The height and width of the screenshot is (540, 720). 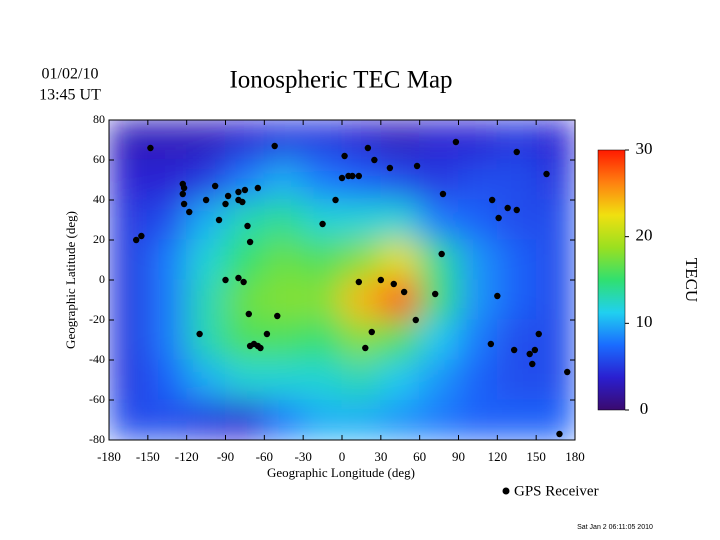 What do you see at coordinates (644, 235) in the screenshot?
I see `colorbar-tick-label: 20` at bounding box center [644, 235].